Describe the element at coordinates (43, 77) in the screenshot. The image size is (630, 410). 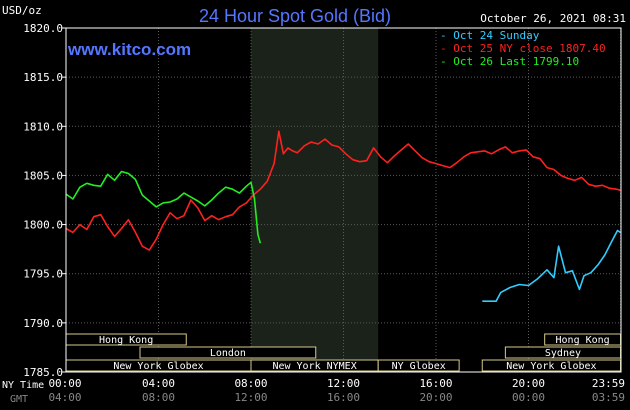
I see `y-tick-label: 1815.0` at that location.